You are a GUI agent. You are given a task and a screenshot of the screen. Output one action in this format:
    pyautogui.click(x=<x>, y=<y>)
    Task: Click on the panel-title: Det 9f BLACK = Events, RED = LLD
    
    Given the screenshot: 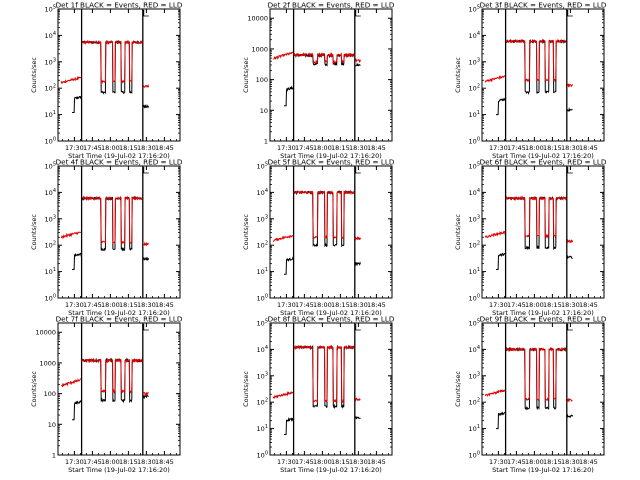 What is the action you would take?
    pyautogui.click(x=543, y=319)
    